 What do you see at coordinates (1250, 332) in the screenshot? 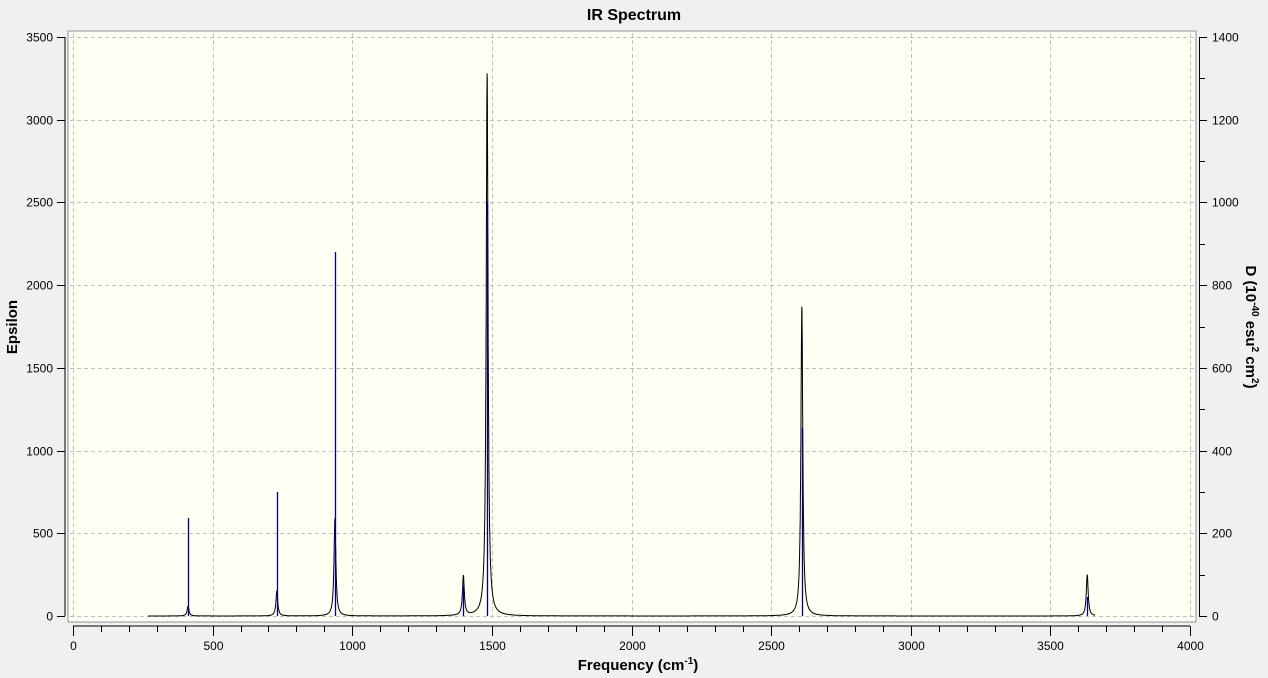
I see `y2-title-part: esu` at bounding box center [1250, 332].